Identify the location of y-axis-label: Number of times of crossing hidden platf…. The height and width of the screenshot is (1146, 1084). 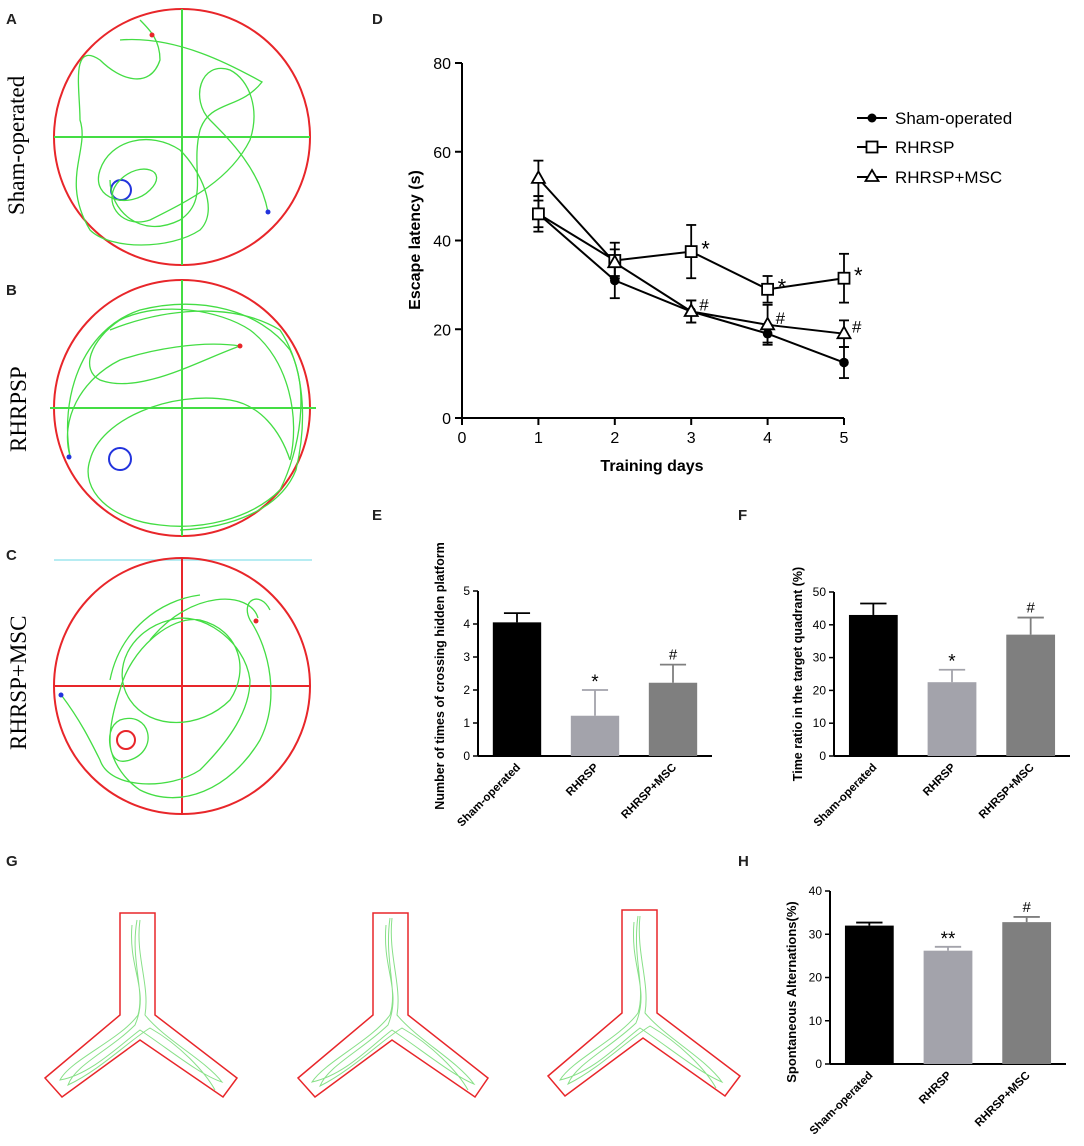
(440, 675).